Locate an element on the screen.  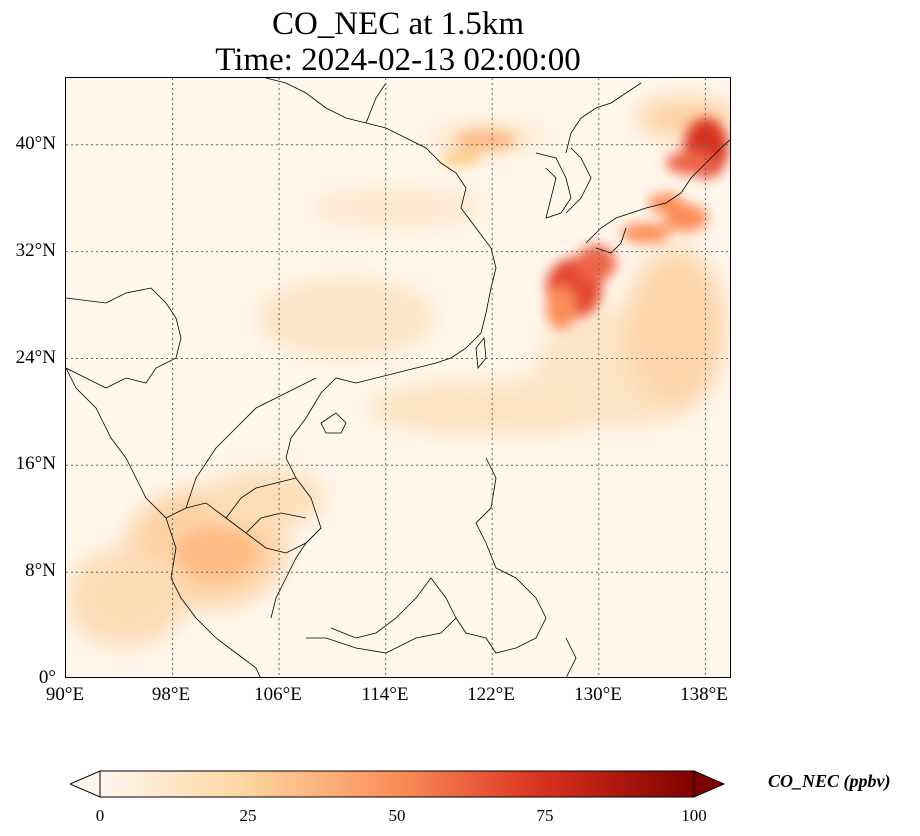
map-title-line-1: CO_NEC at 1.5km is located at coordinates (398, 24).